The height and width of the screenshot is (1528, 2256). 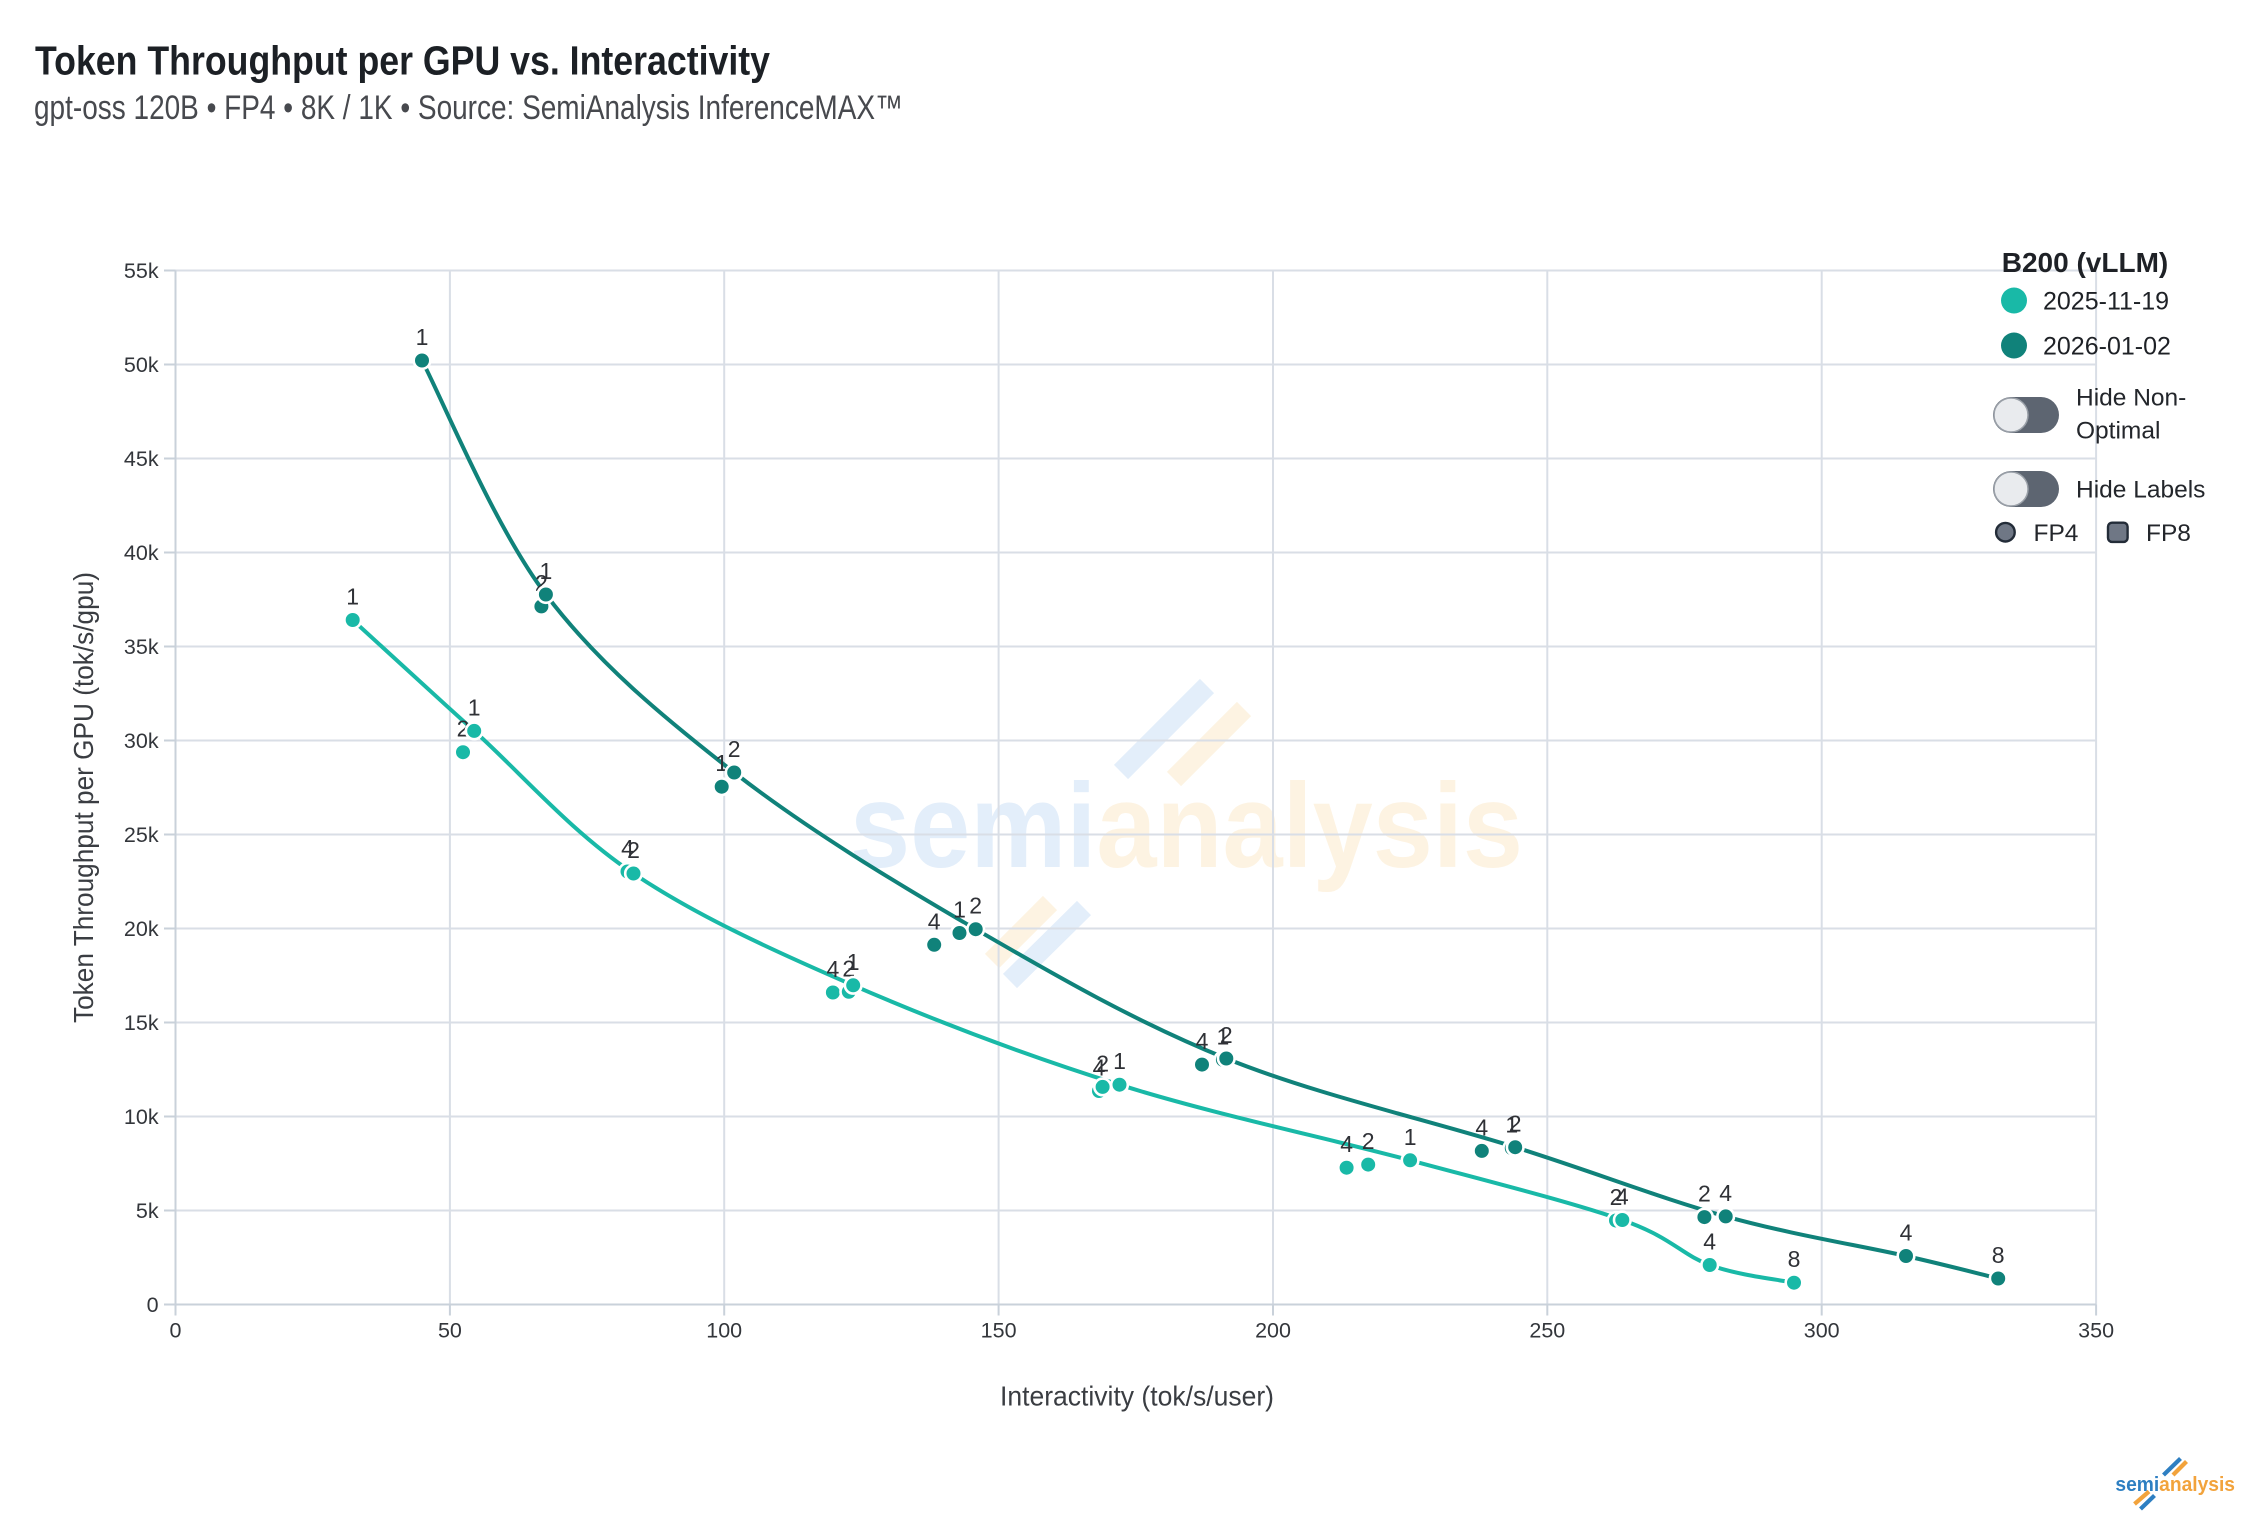 What do you see at coordinates (141, 929) in the screenshot?
I see `svg-text: 20k` at bounding box center [141, 929].